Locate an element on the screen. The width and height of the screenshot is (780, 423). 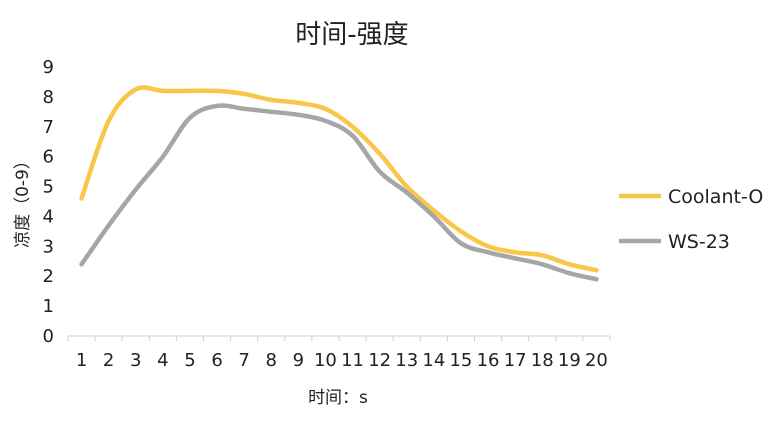
y-axis-ticks: 0 1 2 3 4 5 6 7 8 9 is located at coordinates (48, 202).